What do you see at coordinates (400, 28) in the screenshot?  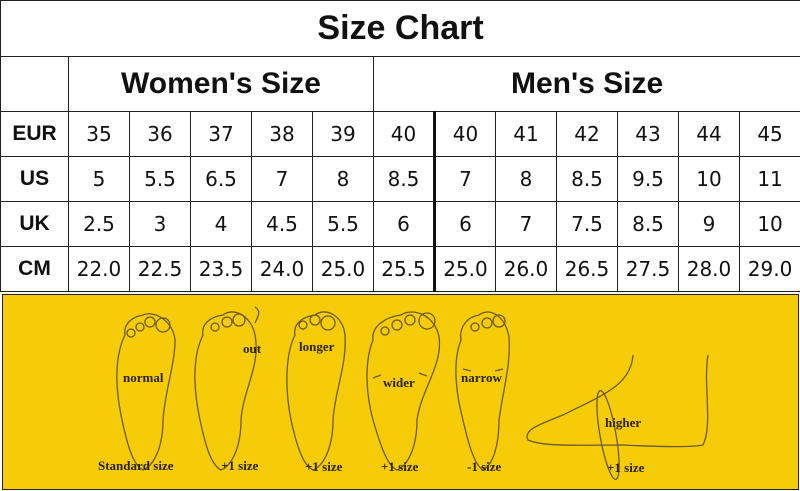 I see `chart-title: Size Chart` at bounding box center [400, 28].